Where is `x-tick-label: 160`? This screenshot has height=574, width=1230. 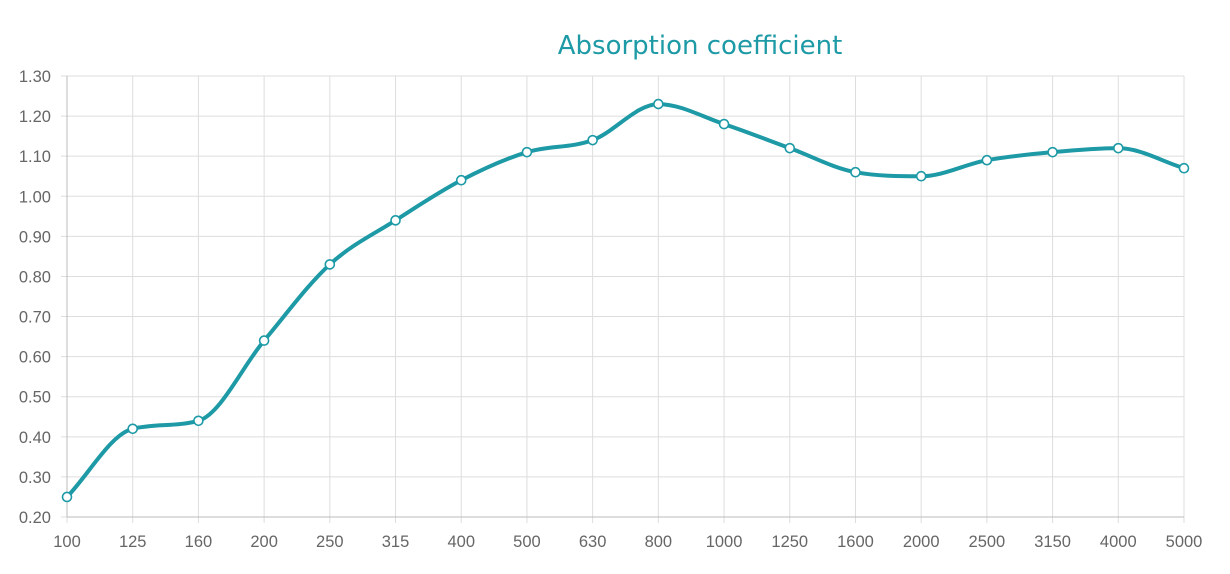 x-tick-label: 160 is located at coordinates (199, 542).